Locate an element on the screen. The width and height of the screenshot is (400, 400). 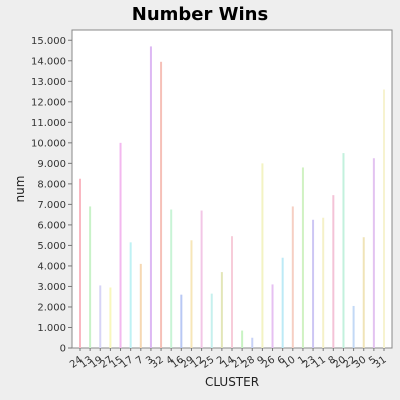
y-tick-label: 15.000 is located at coordinates (48, 41).